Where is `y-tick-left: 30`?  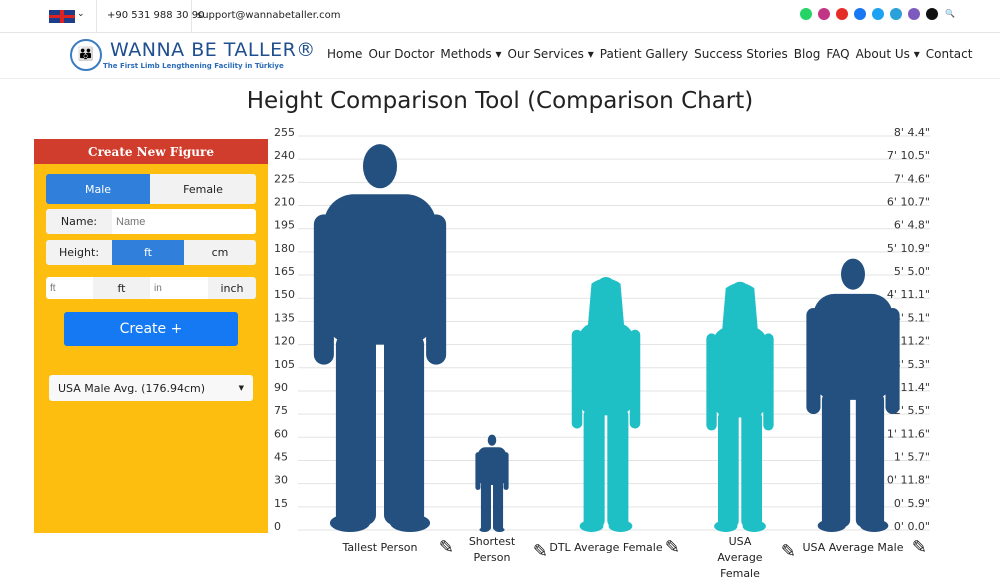
y-tick-left: 30 is located at coordinates (281, 480).